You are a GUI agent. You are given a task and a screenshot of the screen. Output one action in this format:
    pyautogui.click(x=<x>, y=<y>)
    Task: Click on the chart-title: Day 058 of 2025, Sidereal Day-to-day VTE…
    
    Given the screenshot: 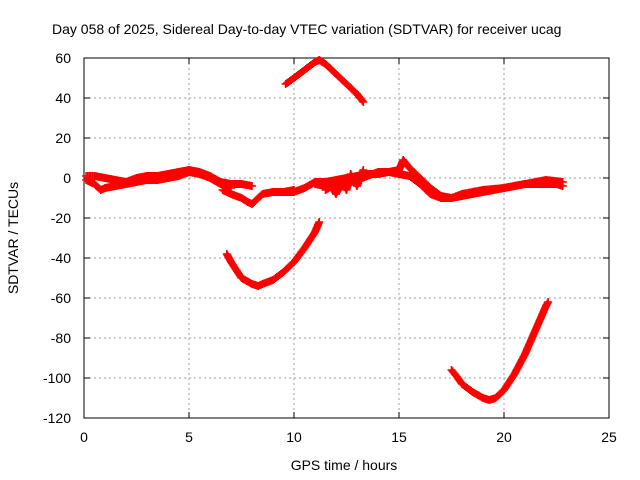 What is the action you would take?
    pyautogui.click(x=306, y=29)
    